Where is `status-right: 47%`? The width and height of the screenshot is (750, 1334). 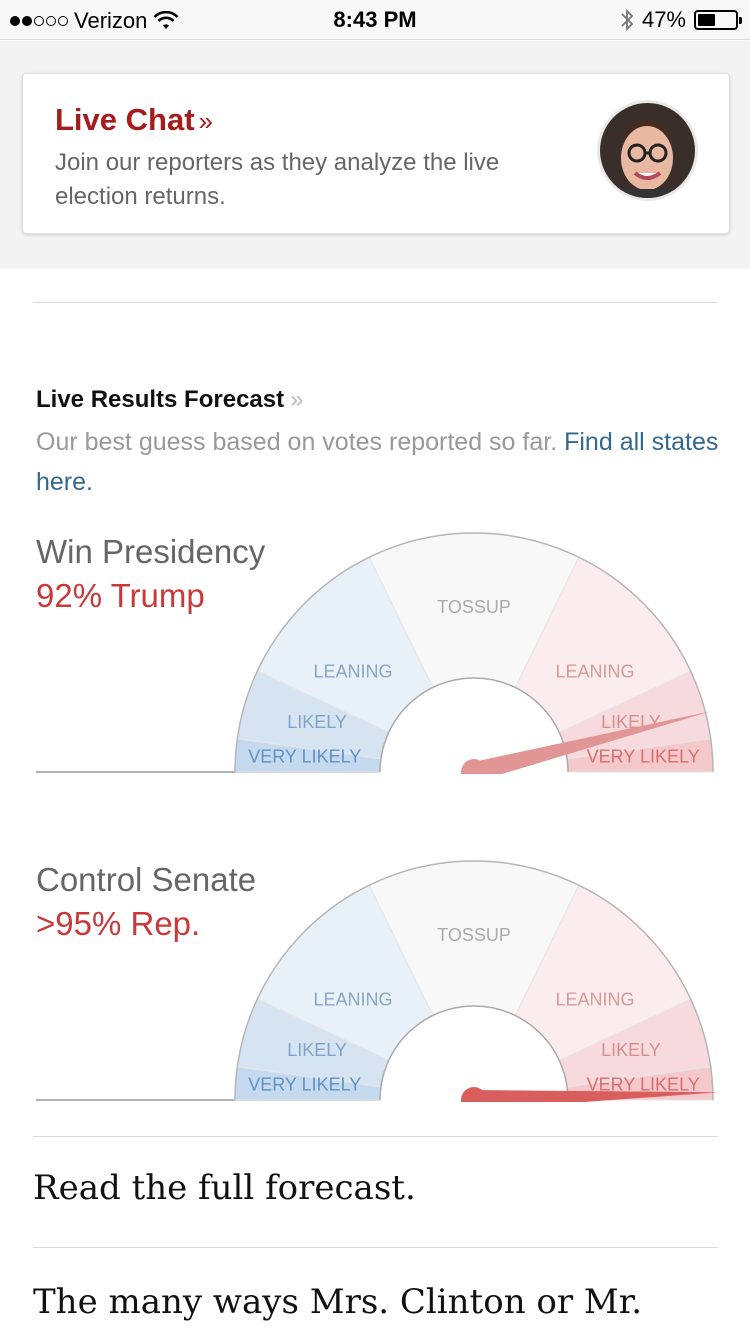 status-right: 47% is located at coordinates (681, 20).